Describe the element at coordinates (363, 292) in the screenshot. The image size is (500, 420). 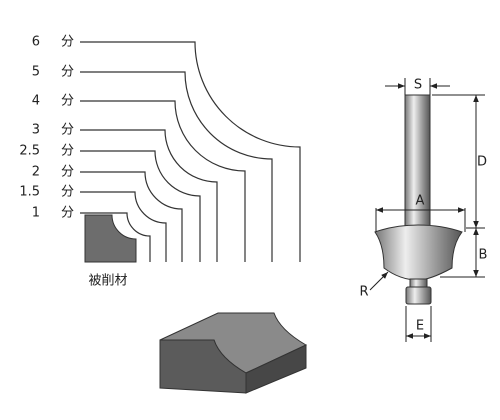
I see `dim-r: R` at that location.